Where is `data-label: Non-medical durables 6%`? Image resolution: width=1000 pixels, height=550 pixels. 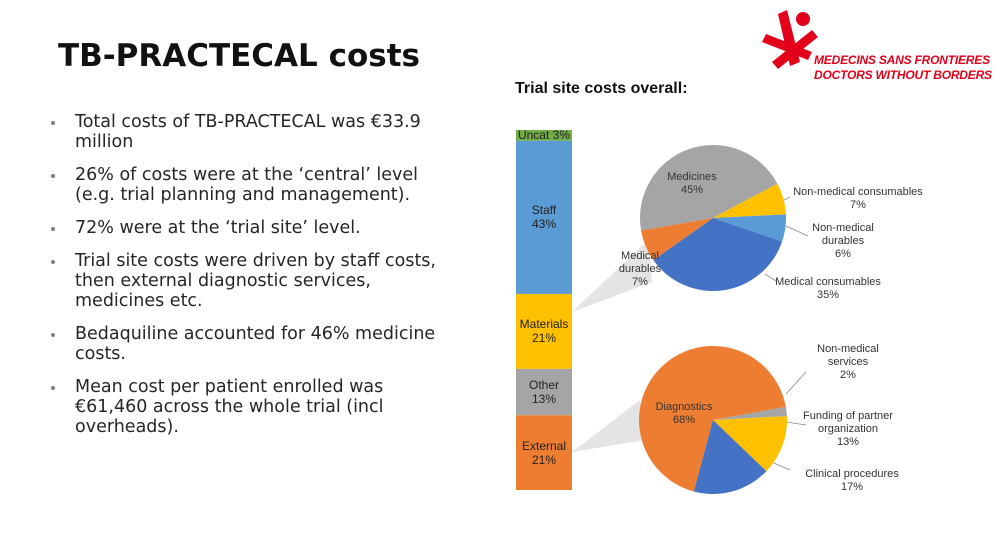
data-label: Non-medical durables 6% is located at coordinates (843, 241).